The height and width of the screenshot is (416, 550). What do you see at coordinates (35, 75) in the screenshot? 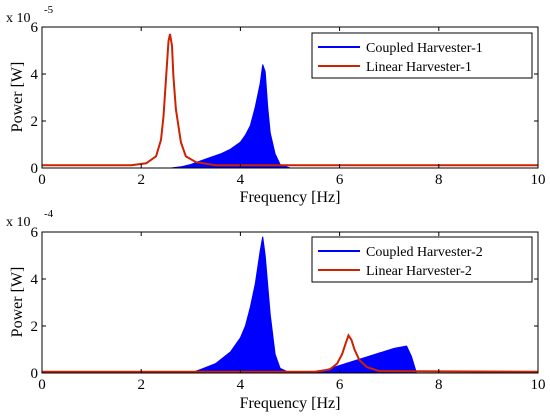
I see `s1-y-tick-label: 4` at bounding box center [35, 75].